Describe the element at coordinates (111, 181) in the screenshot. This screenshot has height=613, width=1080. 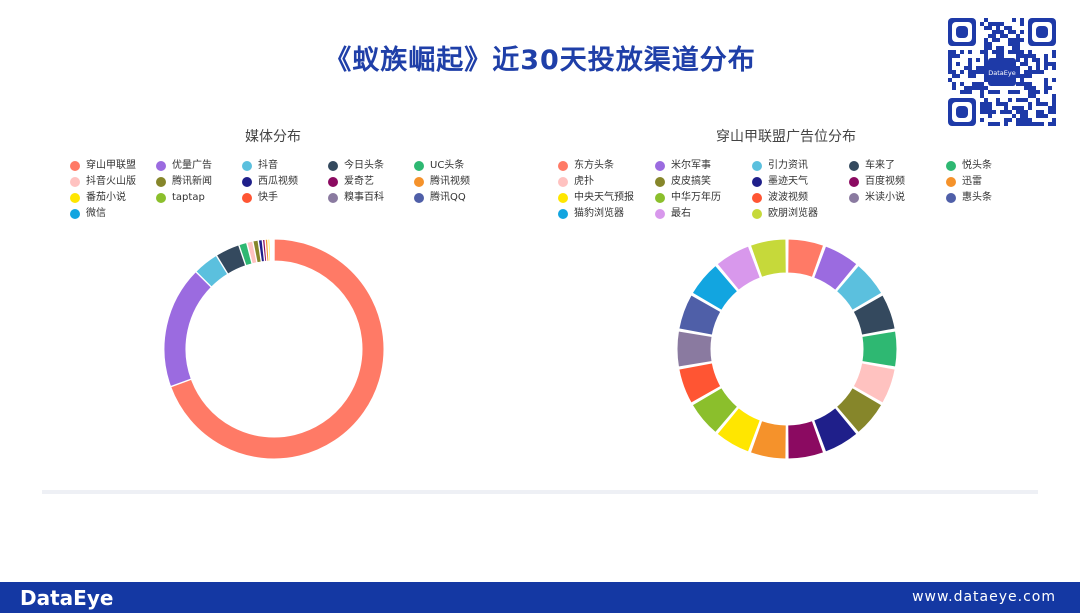
I see `legend-label: 抖音火山版` at that location.